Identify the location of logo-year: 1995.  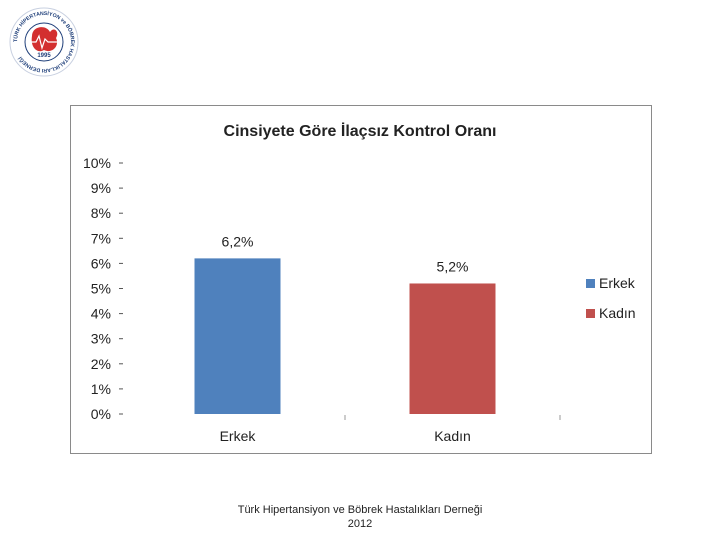
(44, 56).